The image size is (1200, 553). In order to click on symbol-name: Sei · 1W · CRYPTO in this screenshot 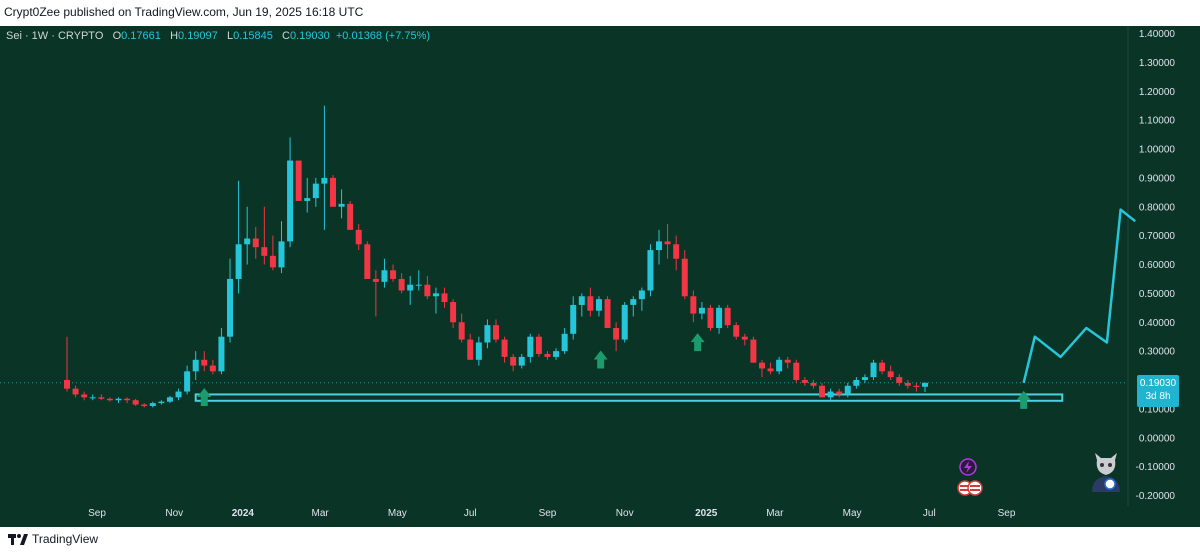, I will do `click(55, 36)`.